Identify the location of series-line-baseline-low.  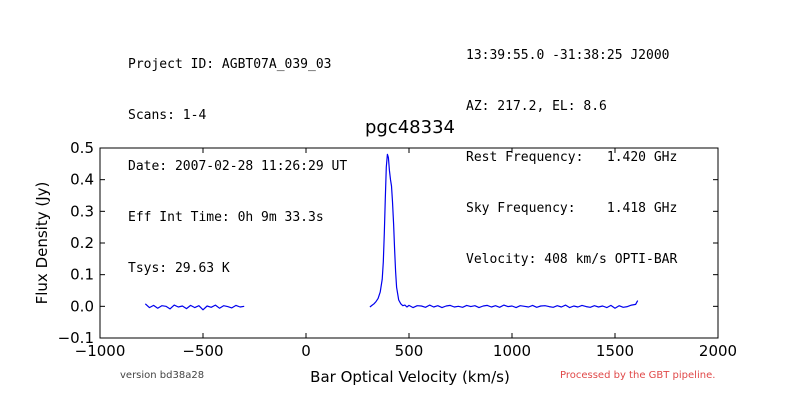
(194, 307).